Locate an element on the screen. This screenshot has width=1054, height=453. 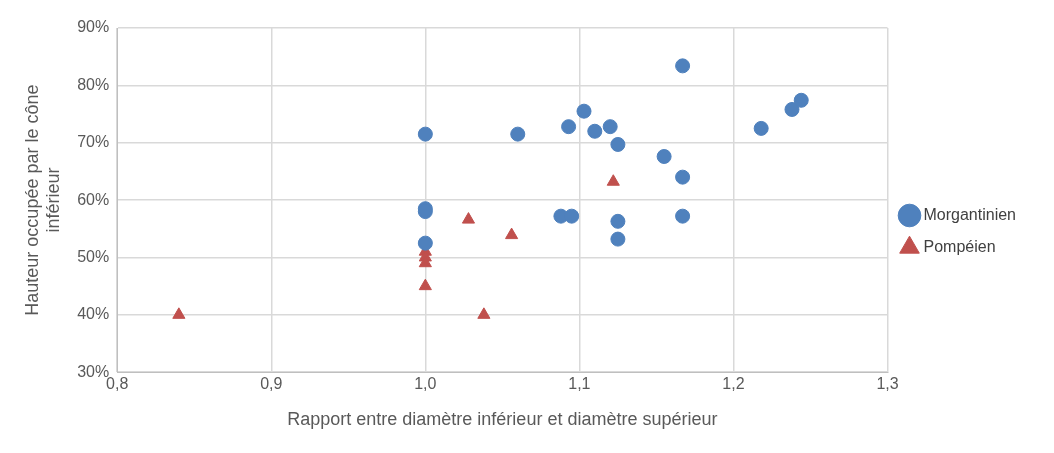
legend-label: Morgantinien is located at coordinates (969, 214).